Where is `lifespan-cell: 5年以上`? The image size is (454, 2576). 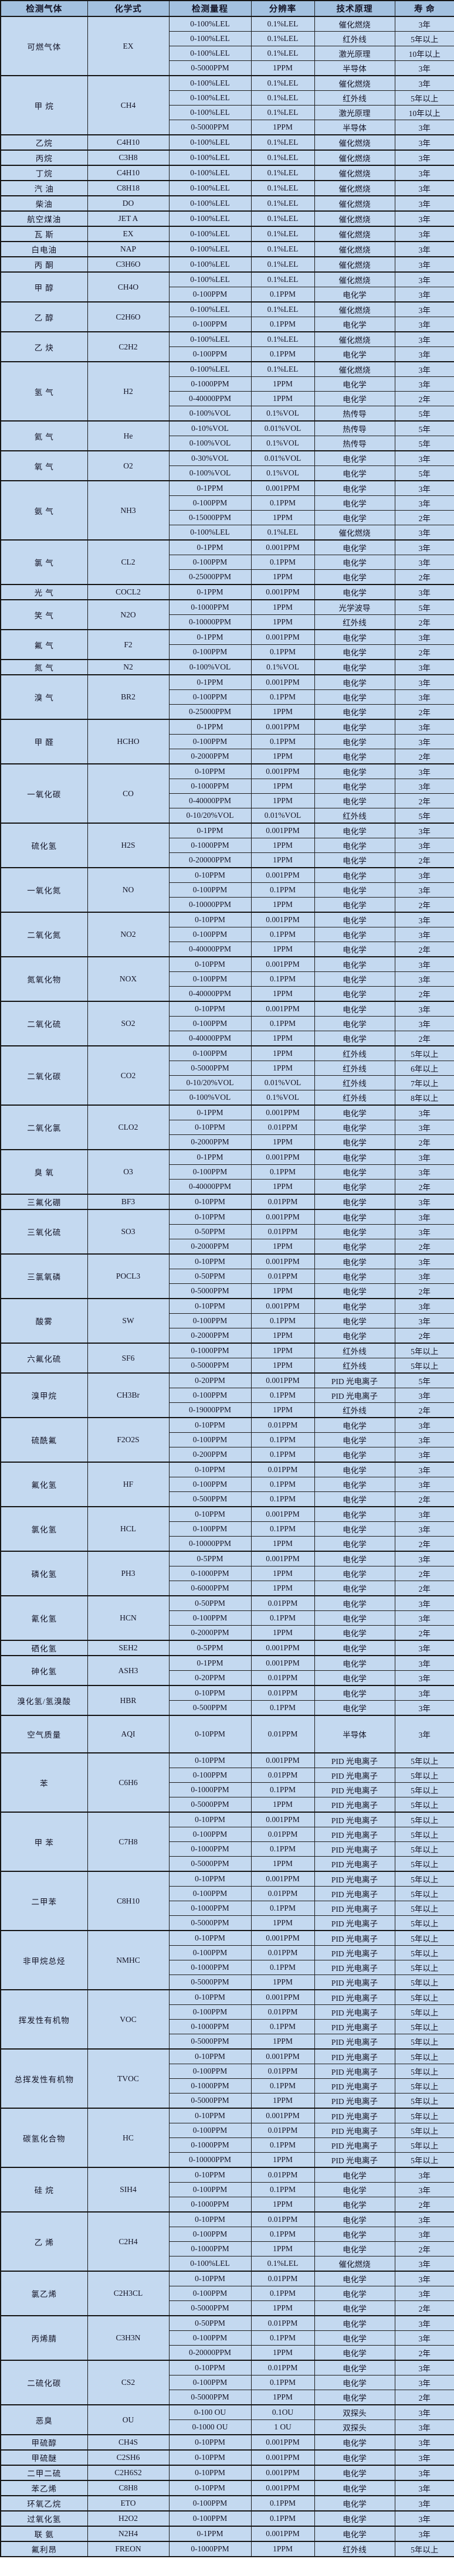
lifespan-cell: 5年以上 is located at coordinates (424, 2027).